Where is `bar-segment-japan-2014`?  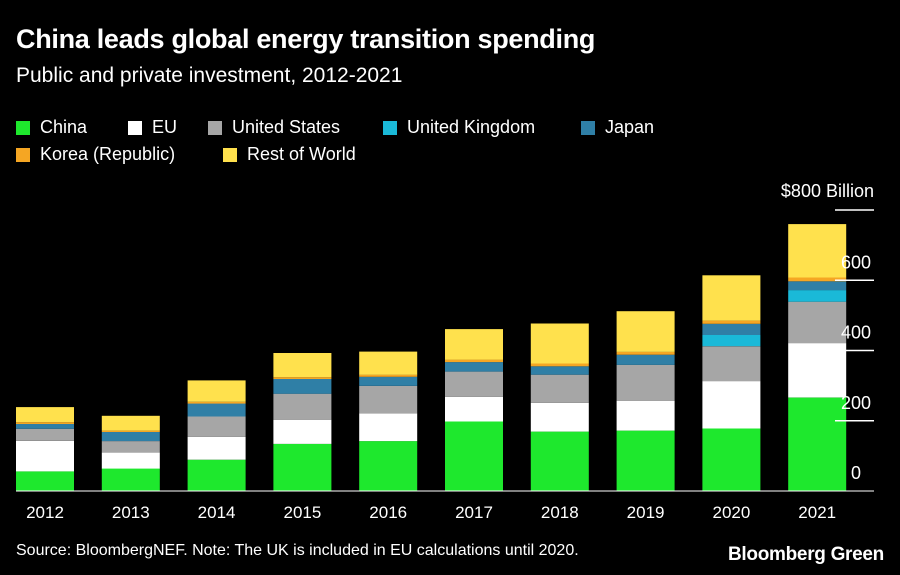
bar-segment-japan-2014 is located at coordinates (216, 410).